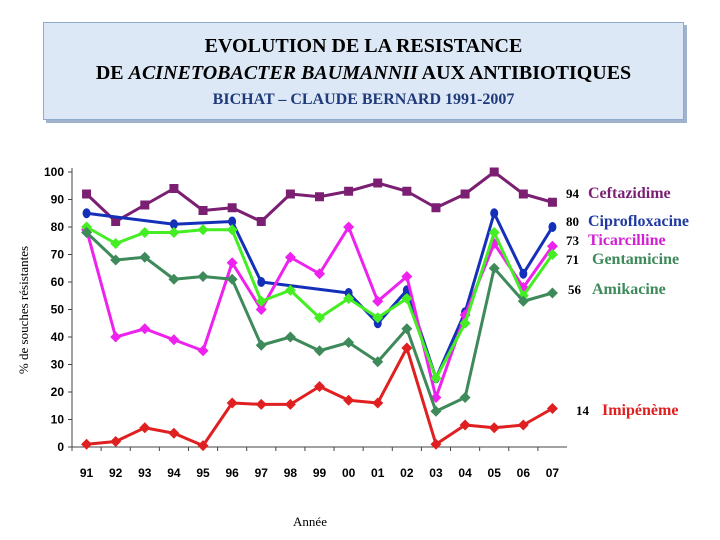 The height and width of the screenshot is (540, 720). Describe the element at coordinates (203, 473) in the screenshot. I see `x-tick-label: 95` at that location.